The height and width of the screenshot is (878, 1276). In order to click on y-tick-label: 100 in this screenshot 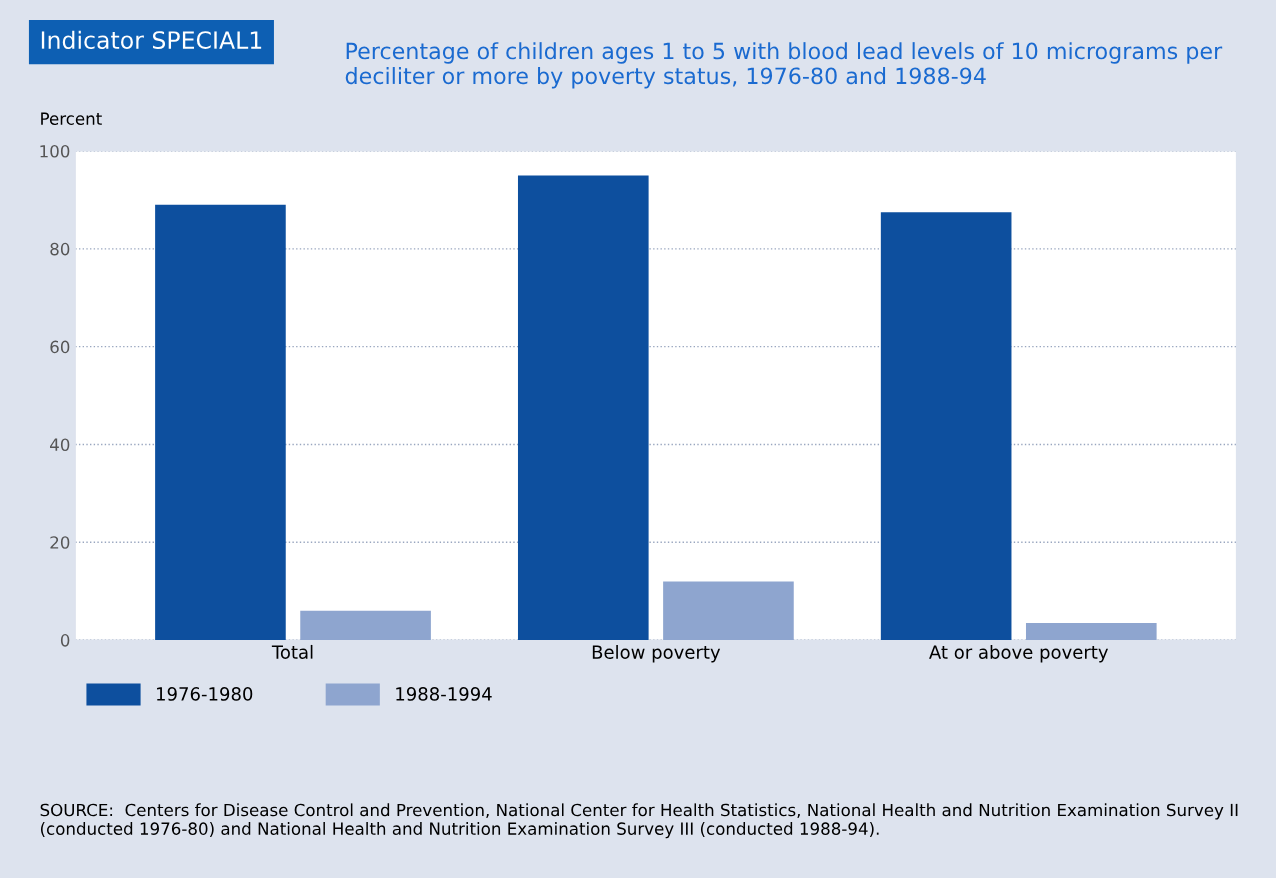, I will do `click(55, 151)`.